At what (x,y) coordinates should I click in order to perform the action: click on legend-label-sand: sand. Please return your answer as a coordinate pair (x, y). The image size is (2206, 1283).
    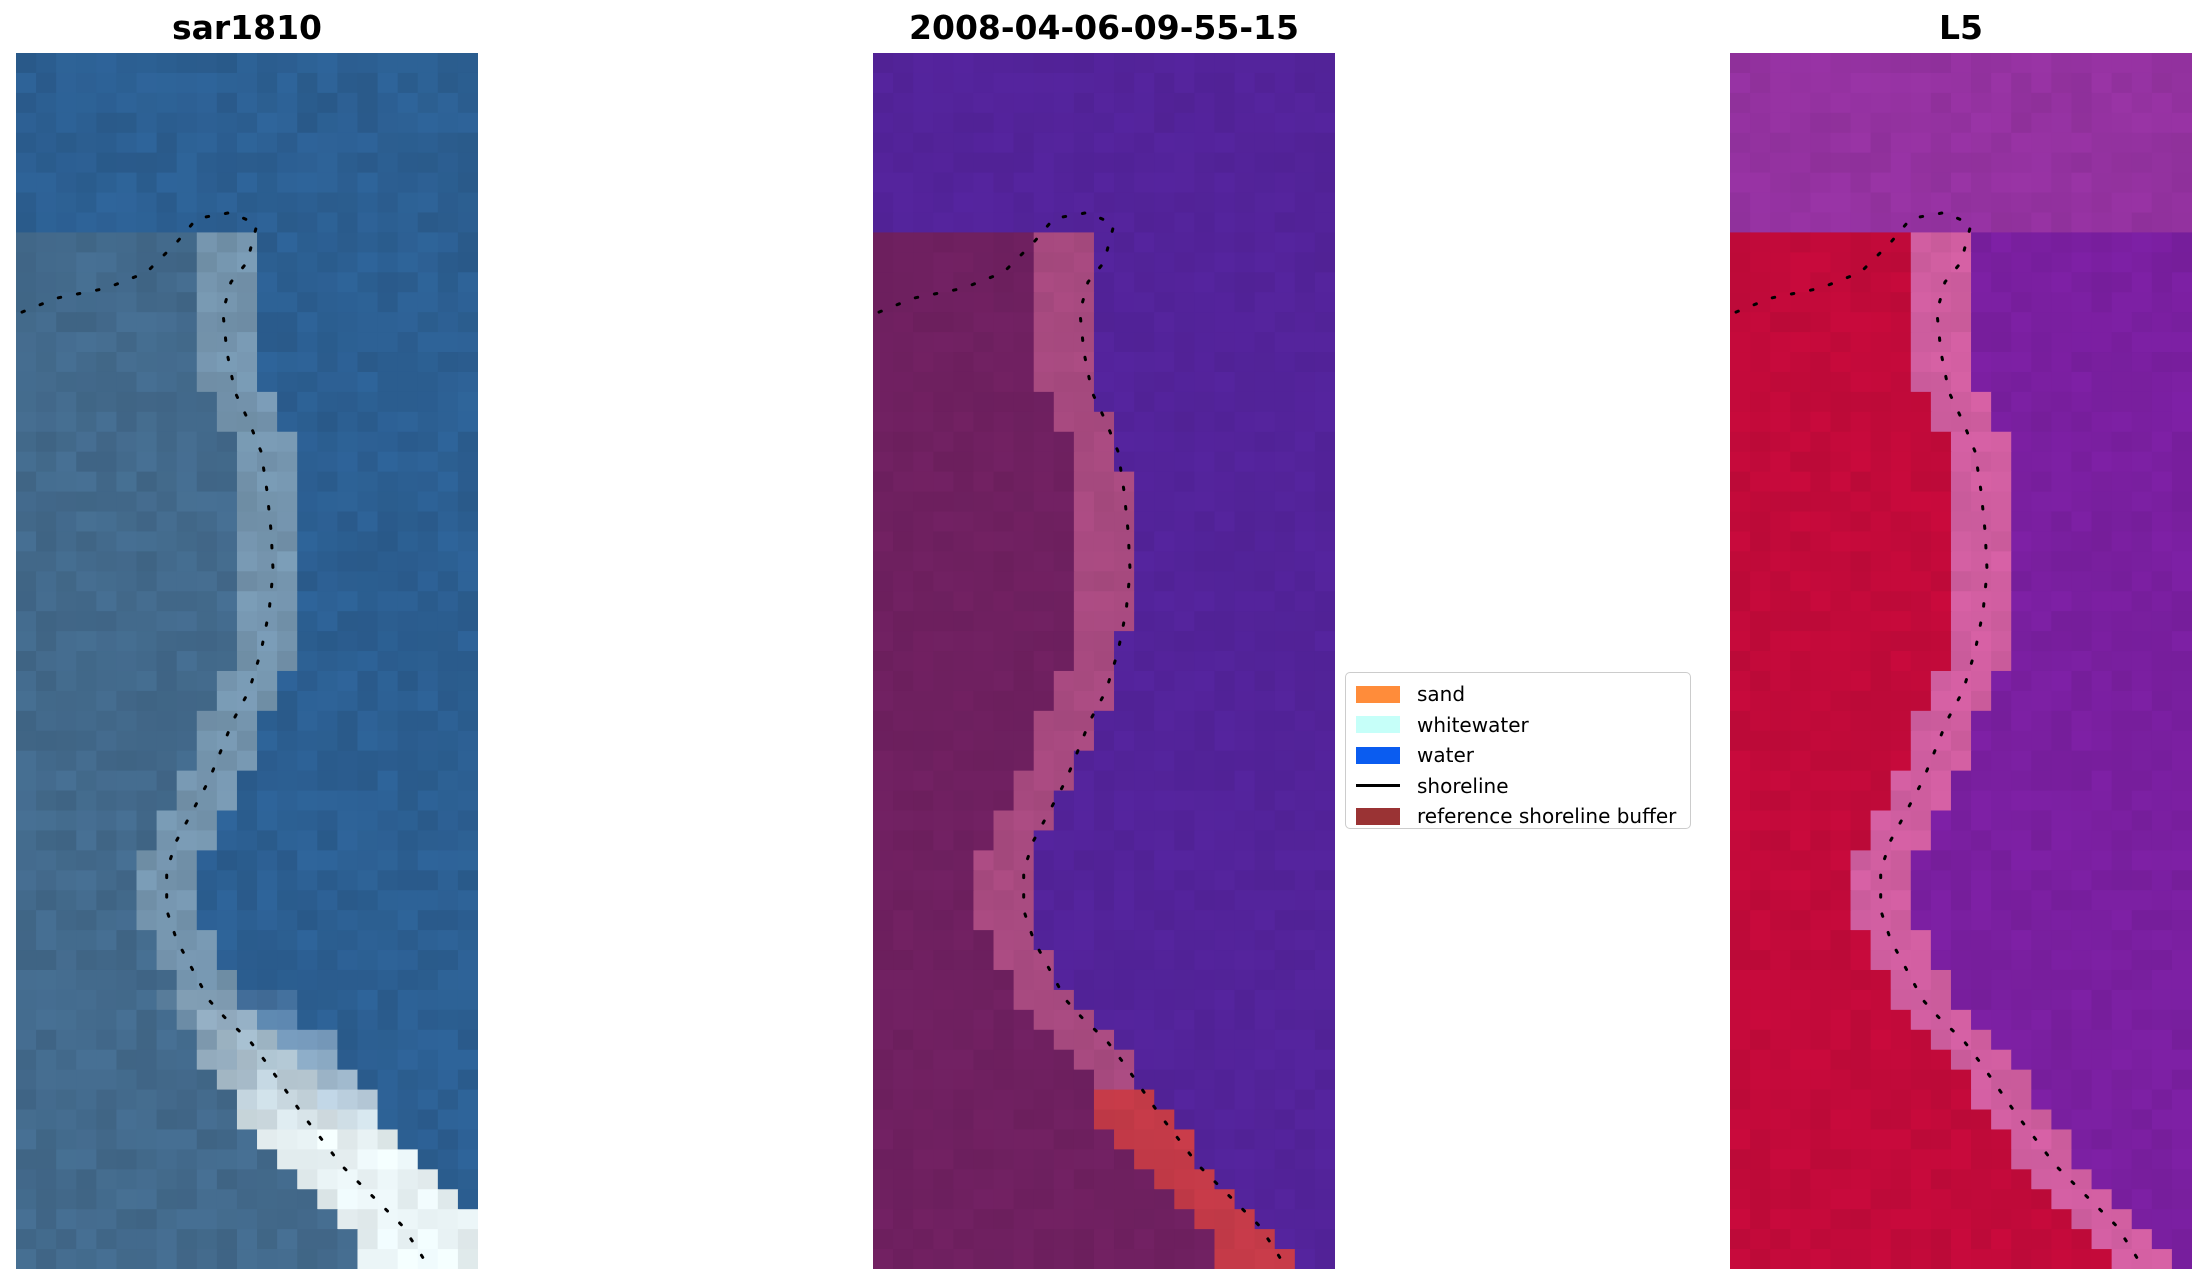
    Looking at the image, I should click on (1441, 694).